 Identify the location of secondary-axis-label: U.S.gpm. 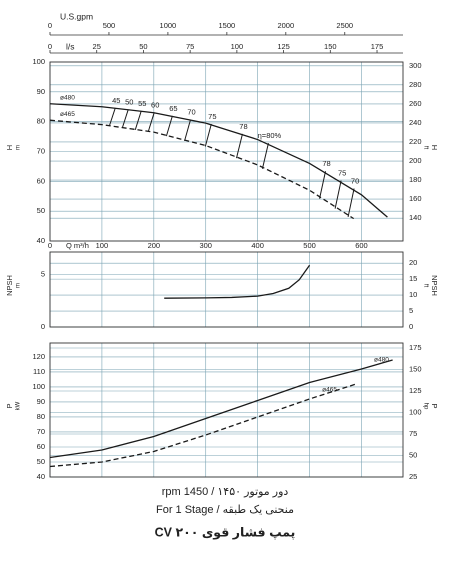
(76, 16).